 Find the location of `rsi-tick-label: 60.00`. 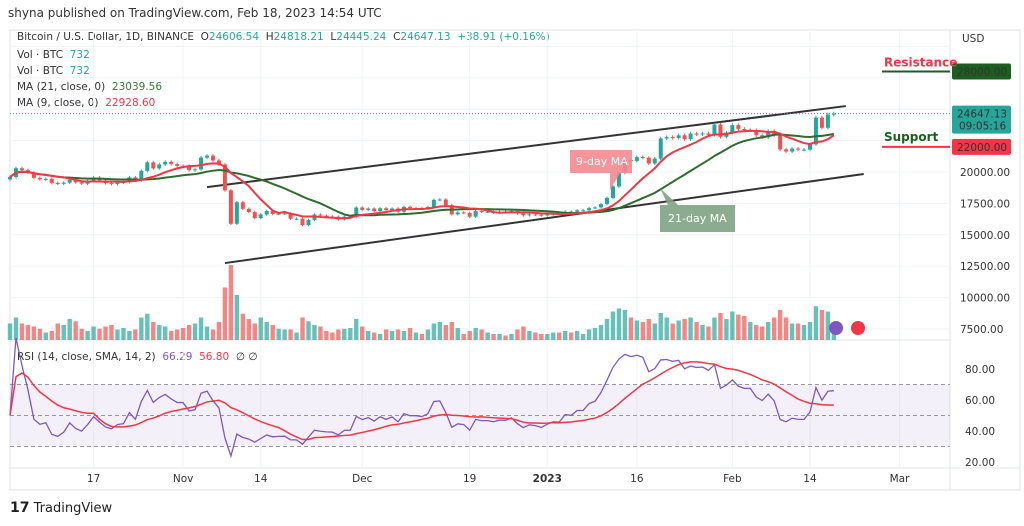

rsi-tick-label: 60.00 is located at coordinates (980, 401).